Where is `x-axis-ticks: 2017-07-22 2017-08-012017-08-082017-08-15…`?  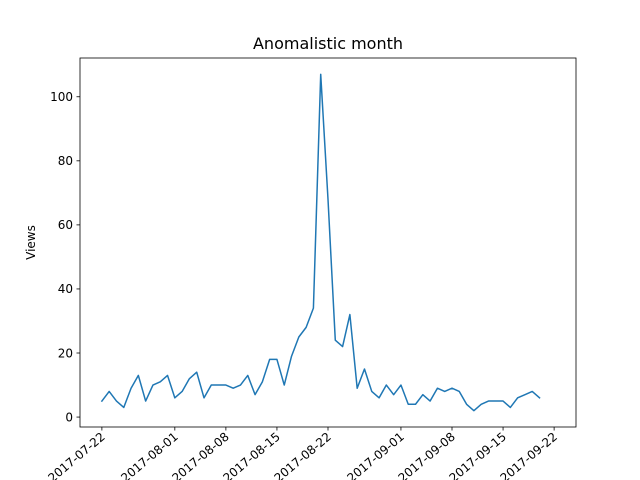 x-axis-ticks: 2017-07-22 2017-08-012017-08-082017-08-15… is located at coordinates (302, 453).